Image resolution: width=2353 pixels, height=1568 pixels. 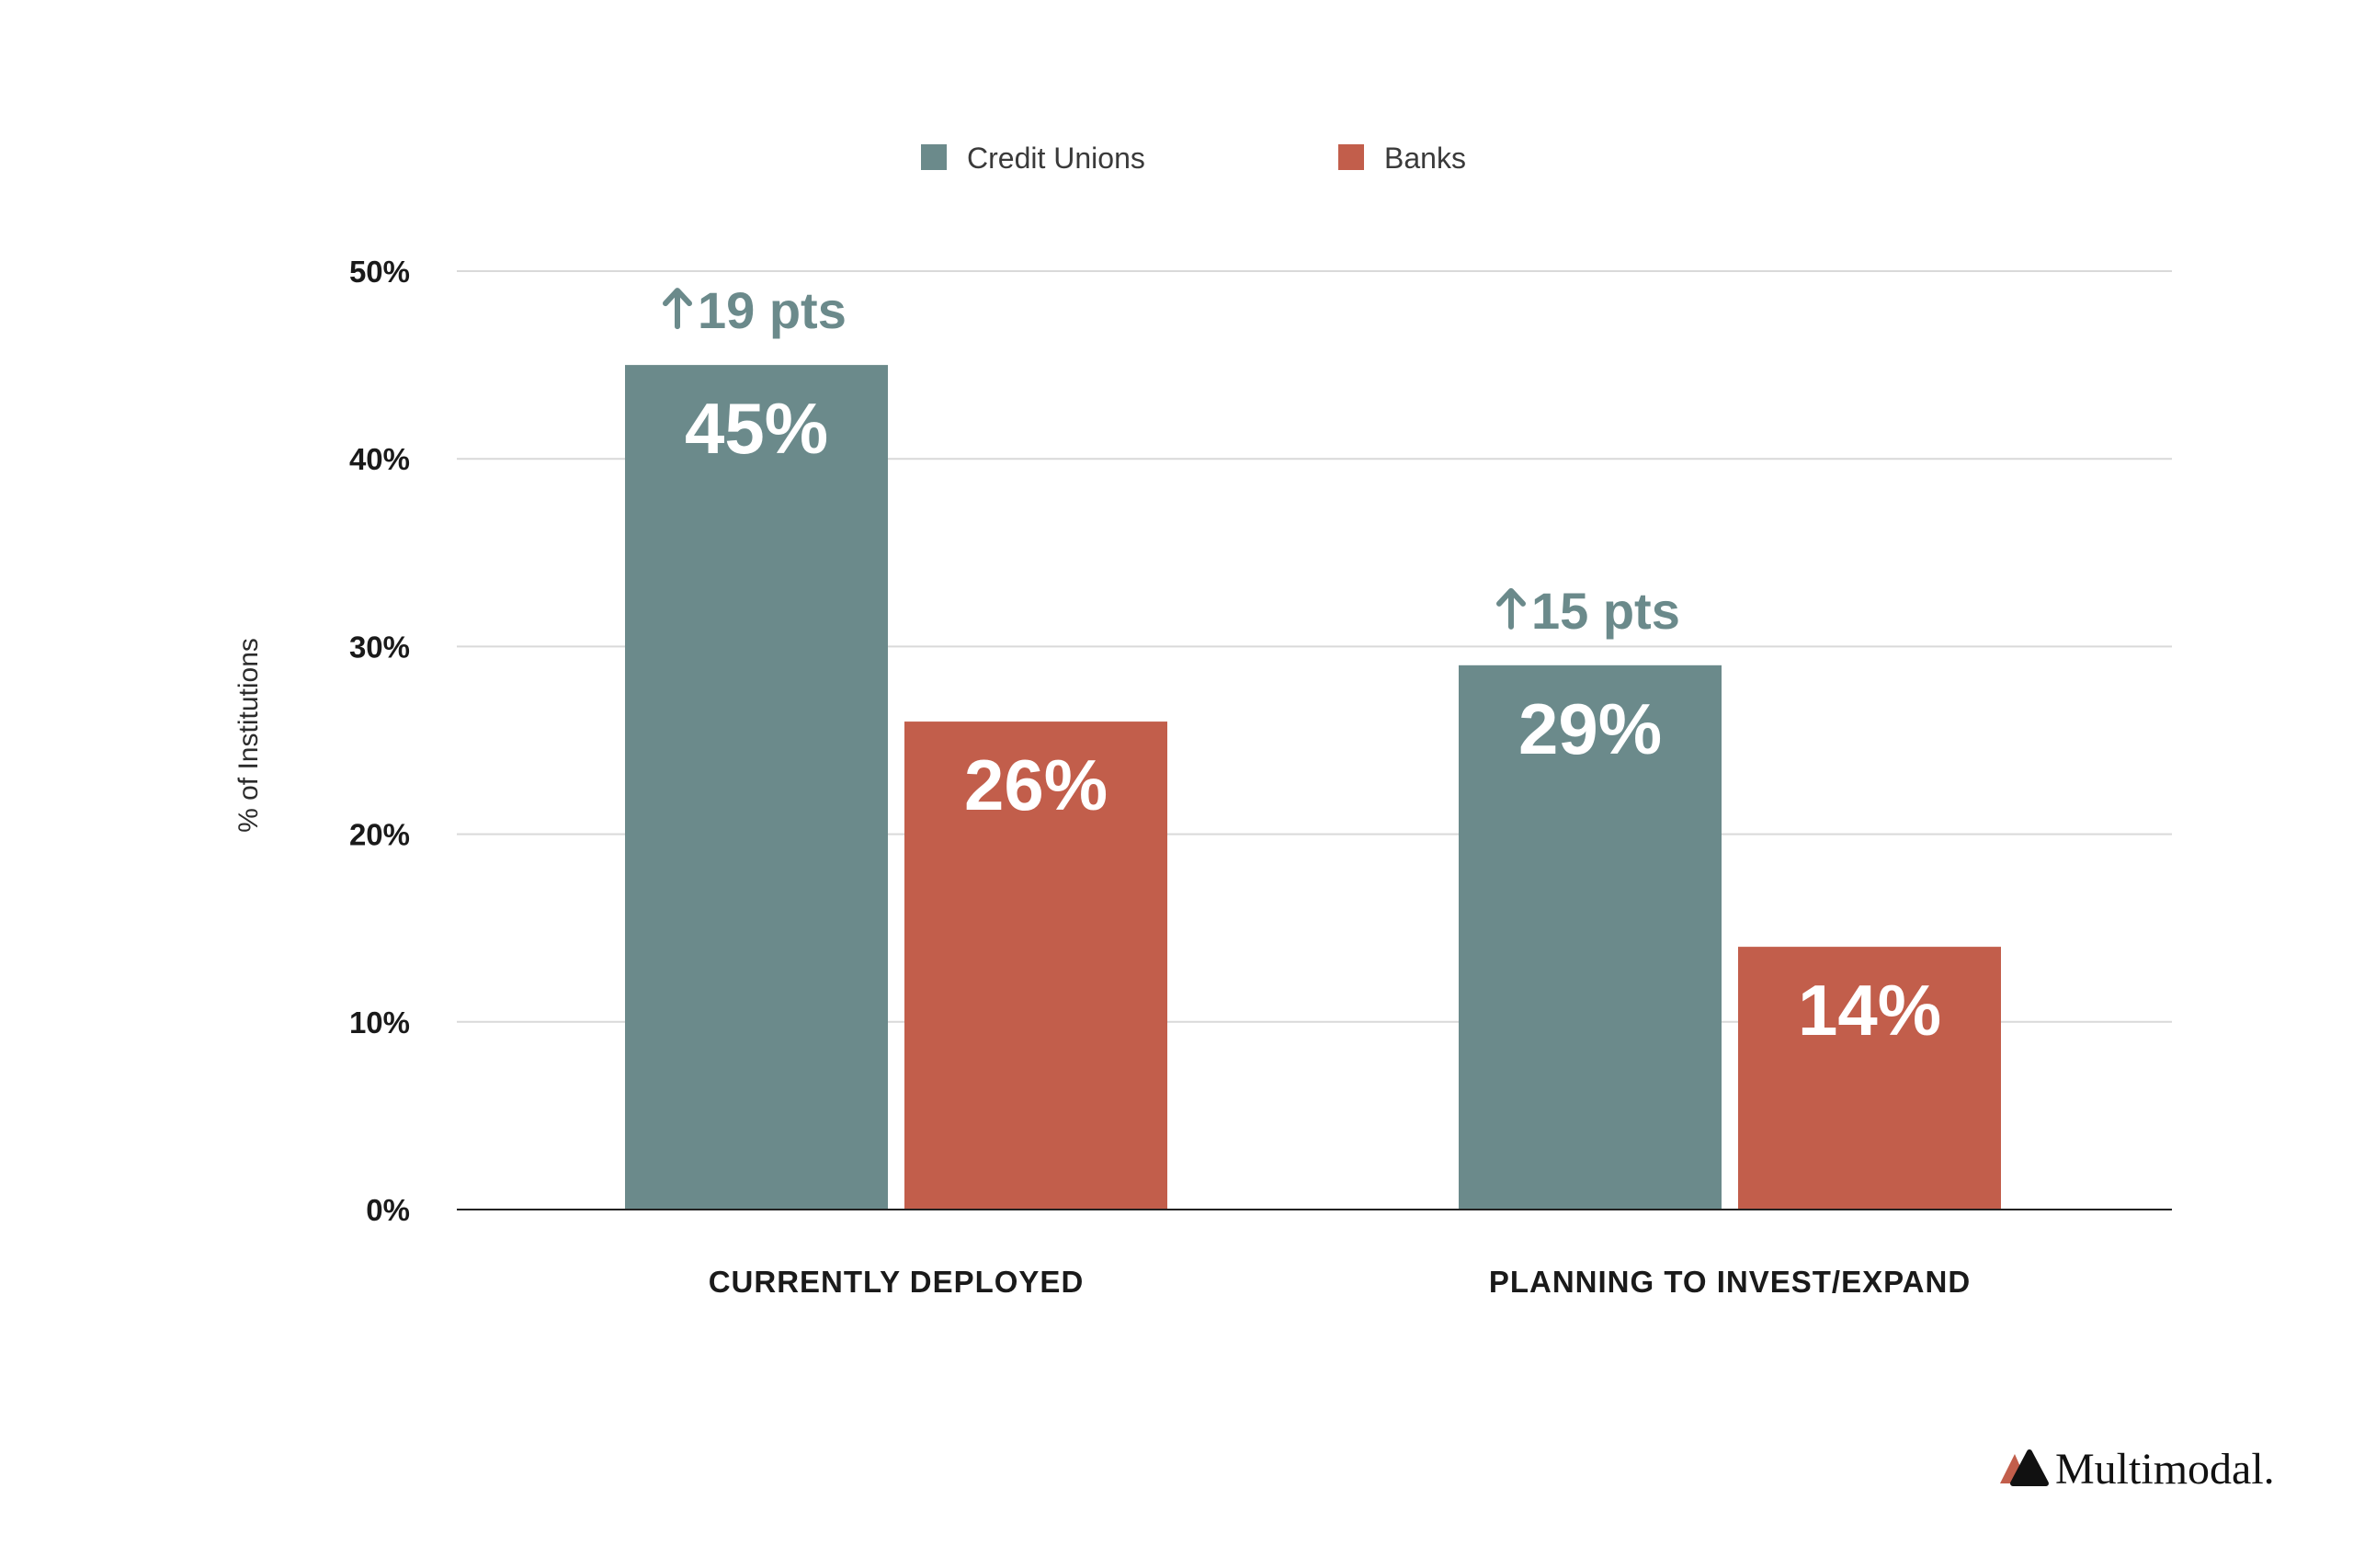 What do you see at coordinates (379, 647) in the screenshot?
I see `y-tick-label: 30%` at bounding box center [379, 647].